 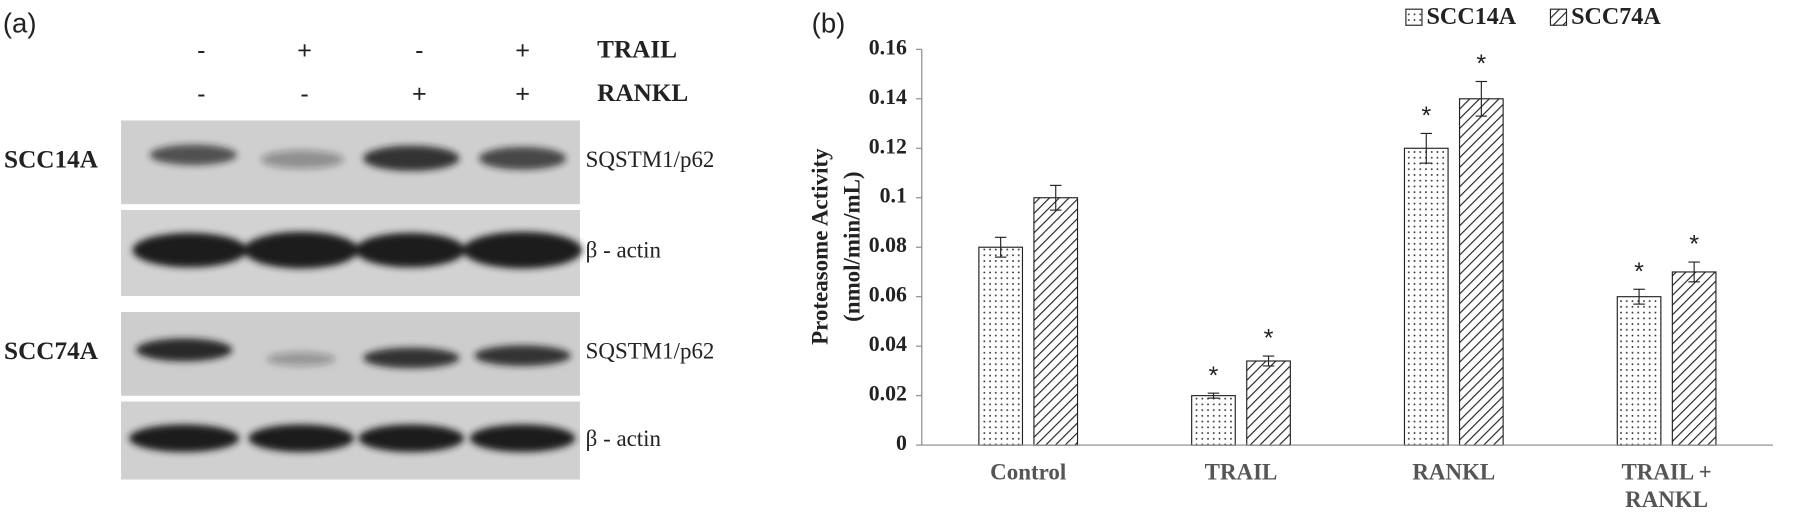 I want to click on x-tick-label: RANKL, so click(x=1454, y=473).